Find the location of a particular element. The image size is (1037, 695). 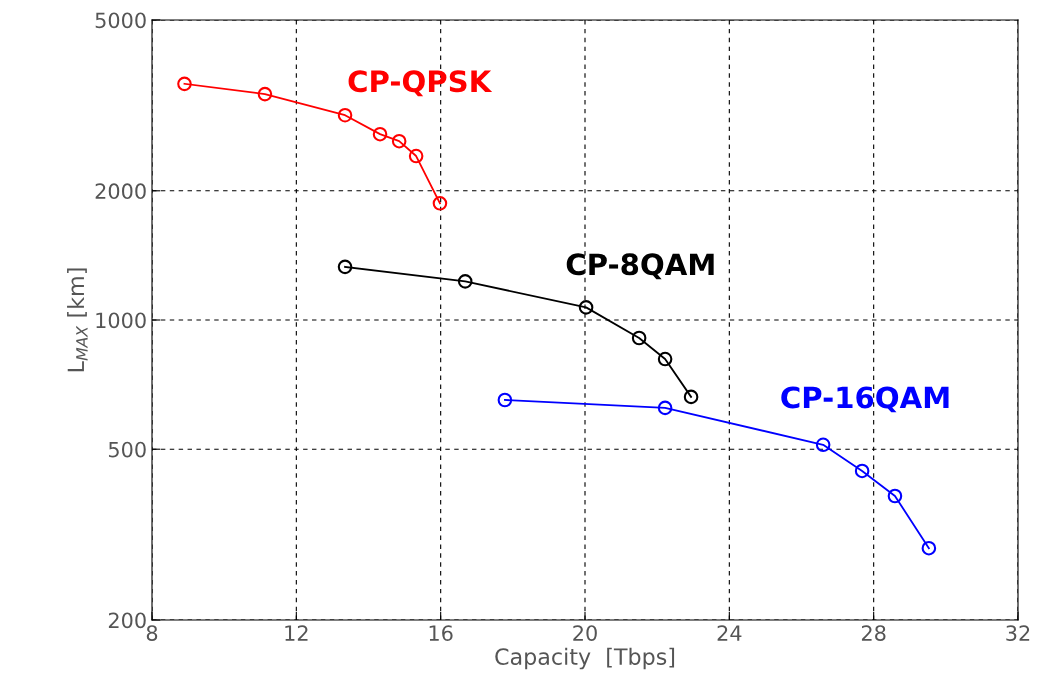

series-label: CP-16QAM is located at coordinates (865, 399).